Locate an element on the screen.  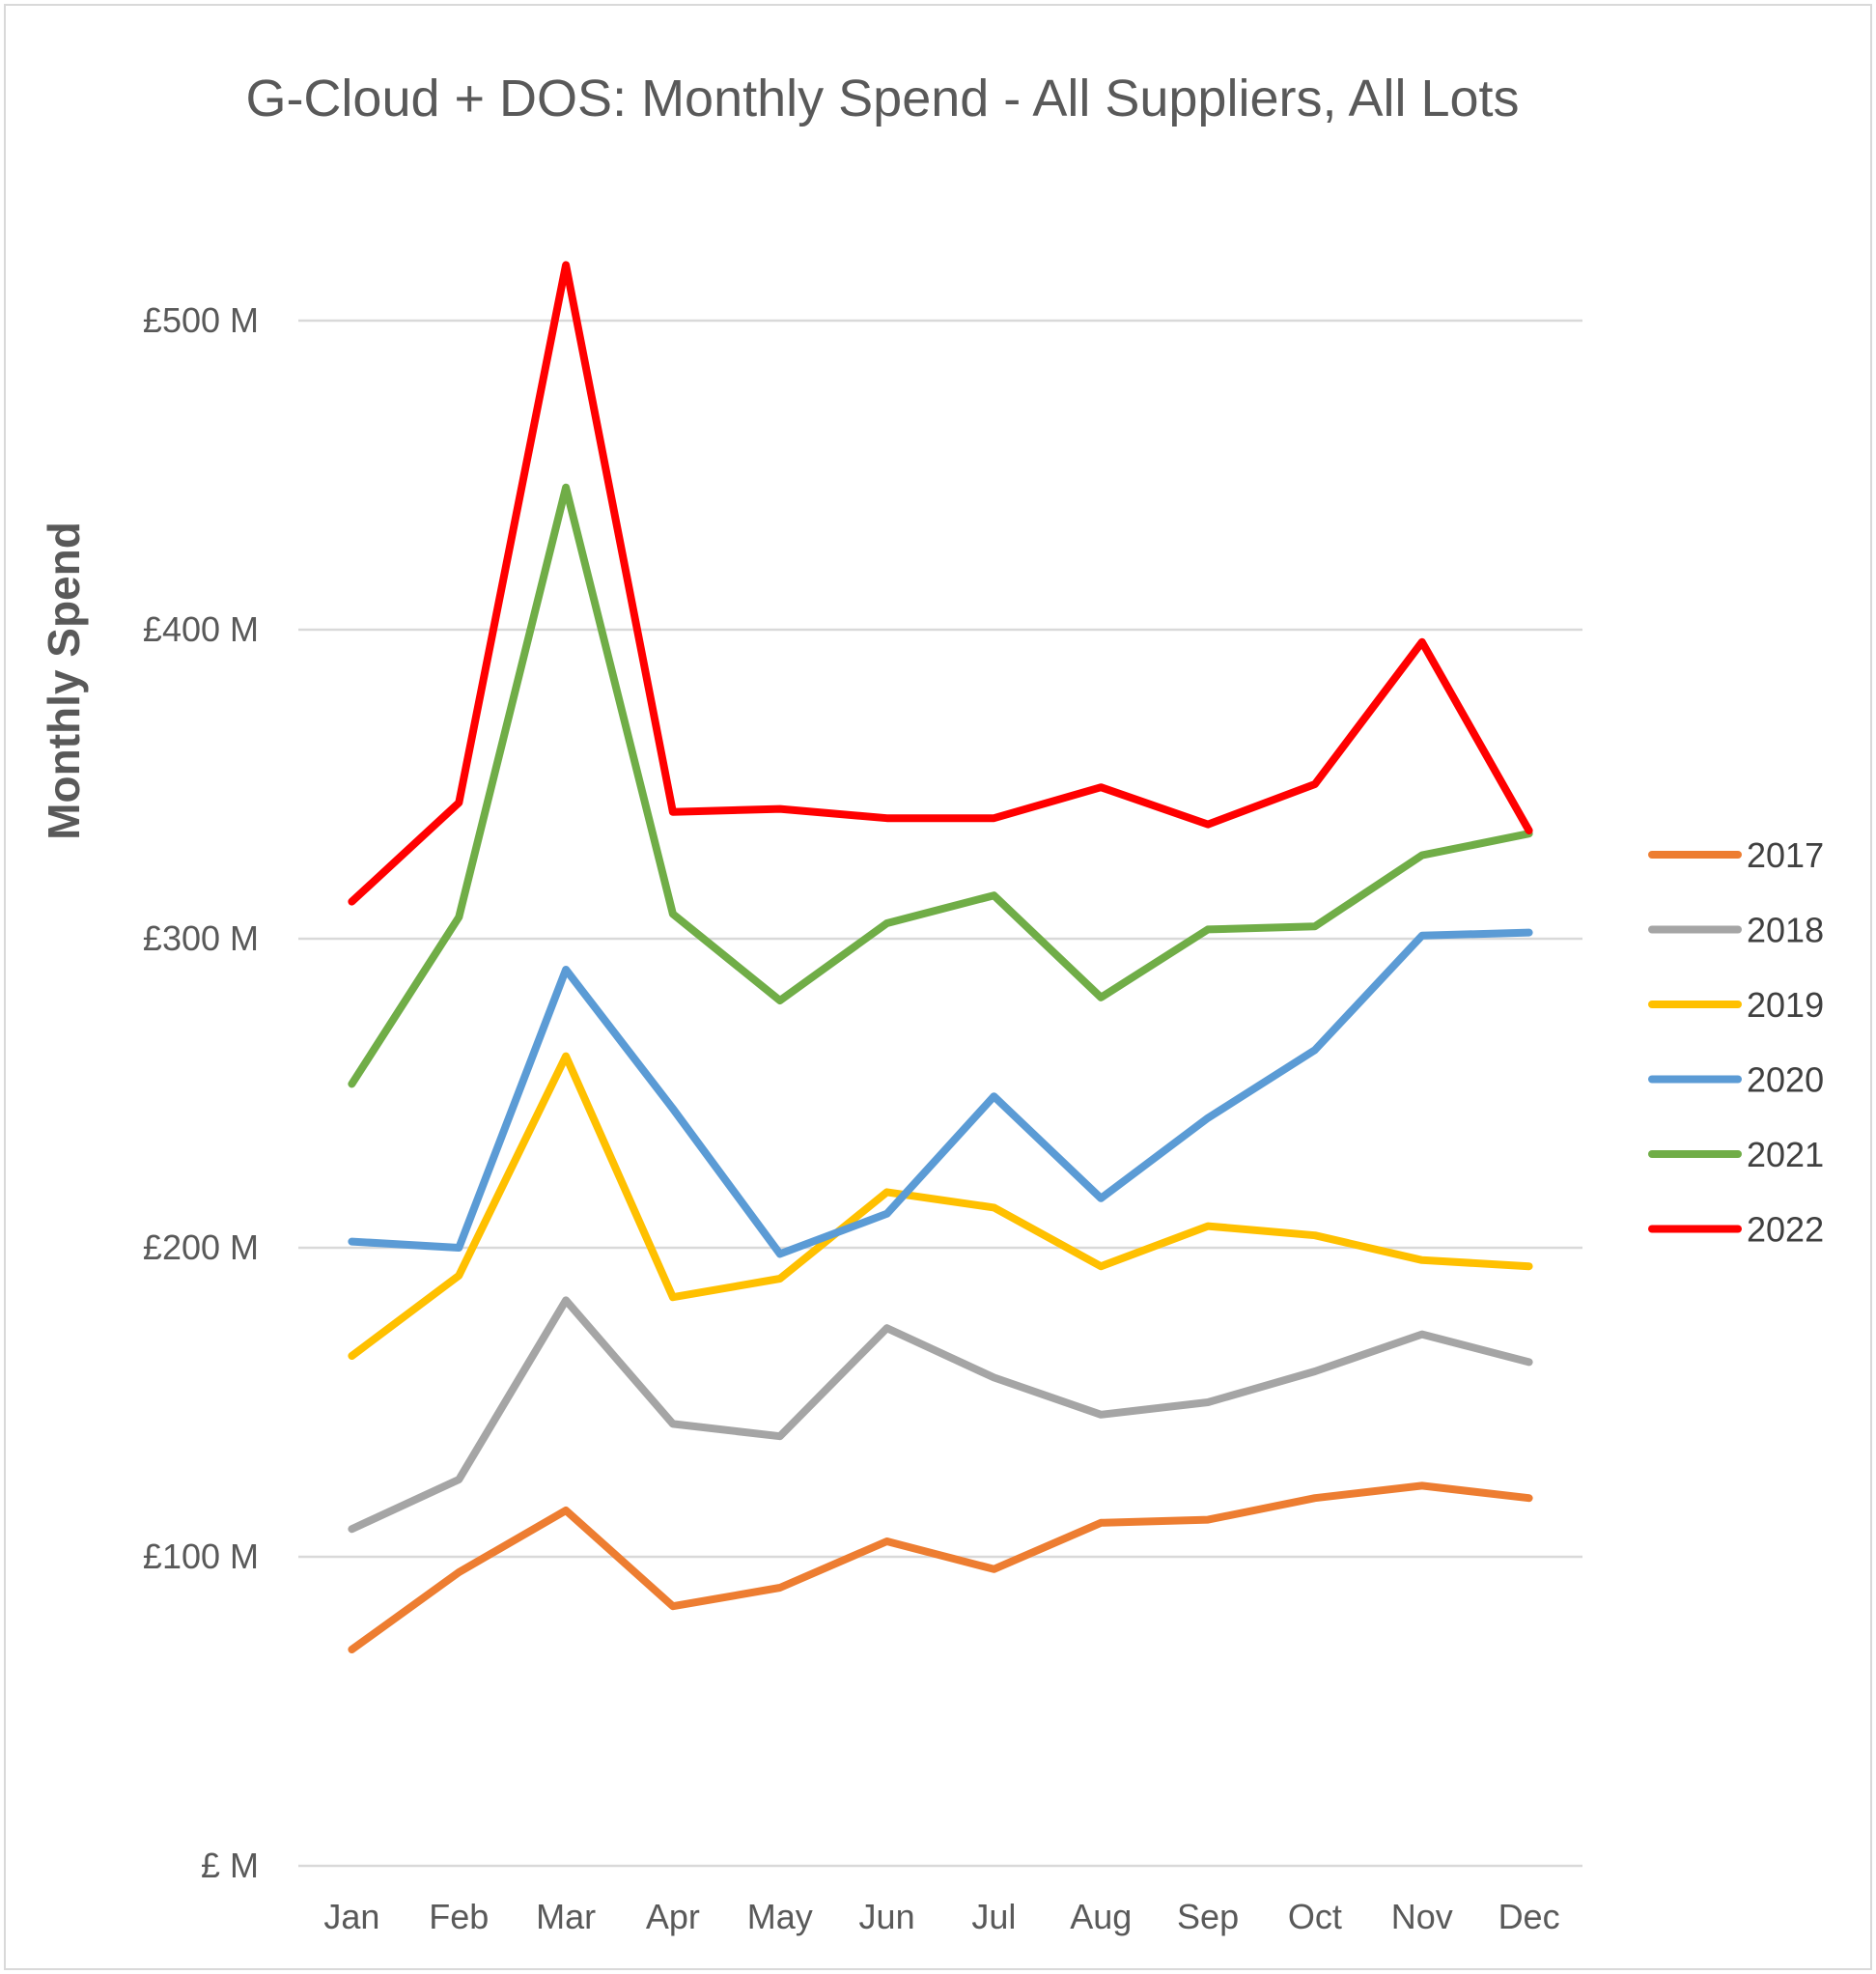
y-axis-label: Monthly Spend is located at coordinates (64, 681).